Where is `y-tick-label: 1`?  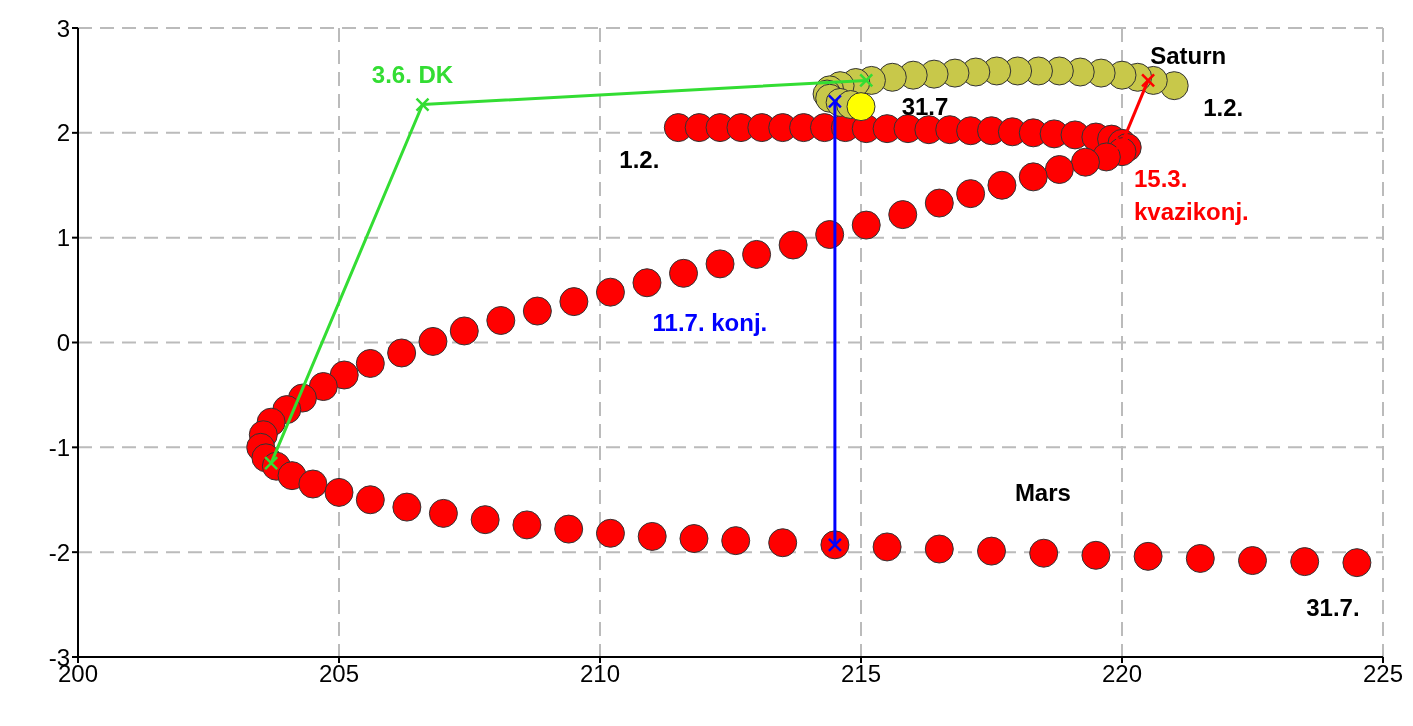
y-tick-label: 1 is located at coordinates (63, 238).